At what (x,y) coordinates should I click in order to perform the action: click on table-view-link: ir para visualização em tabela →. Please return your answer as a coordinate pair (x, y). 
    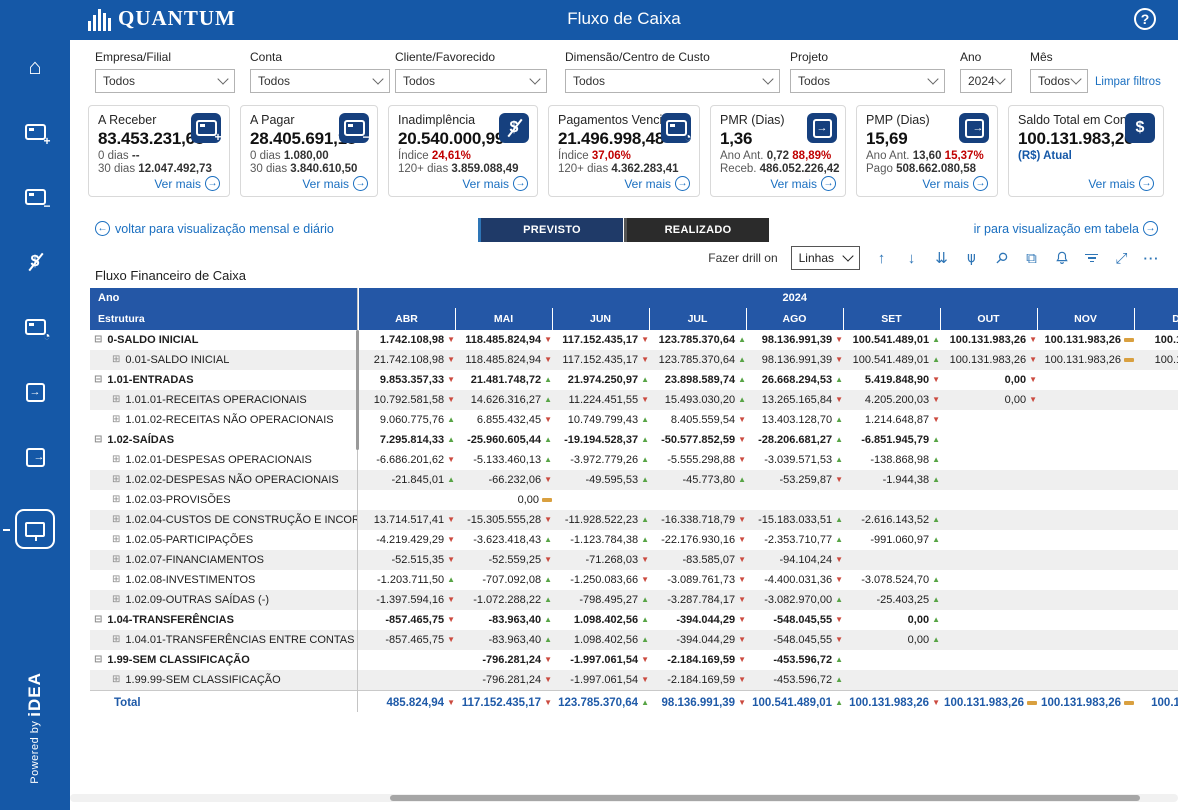
    Looking at the image, I should click on (1066, 228).